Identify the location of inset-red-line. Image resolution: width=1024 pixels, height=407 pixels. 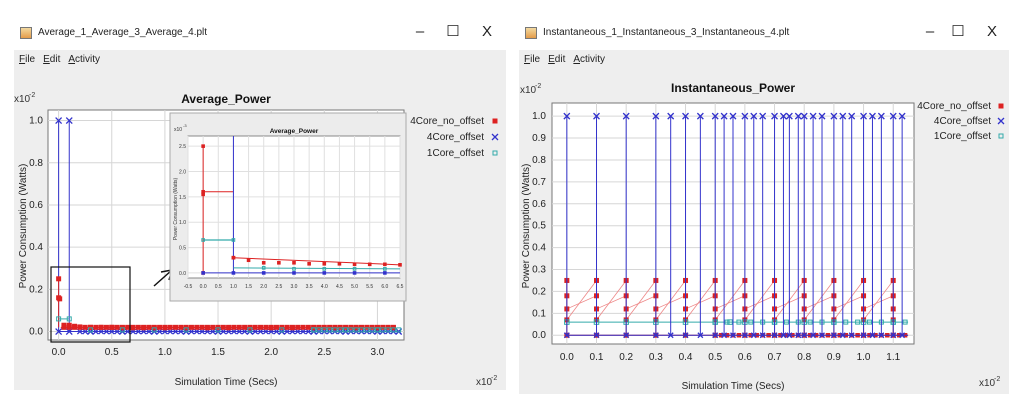
(317, 261).